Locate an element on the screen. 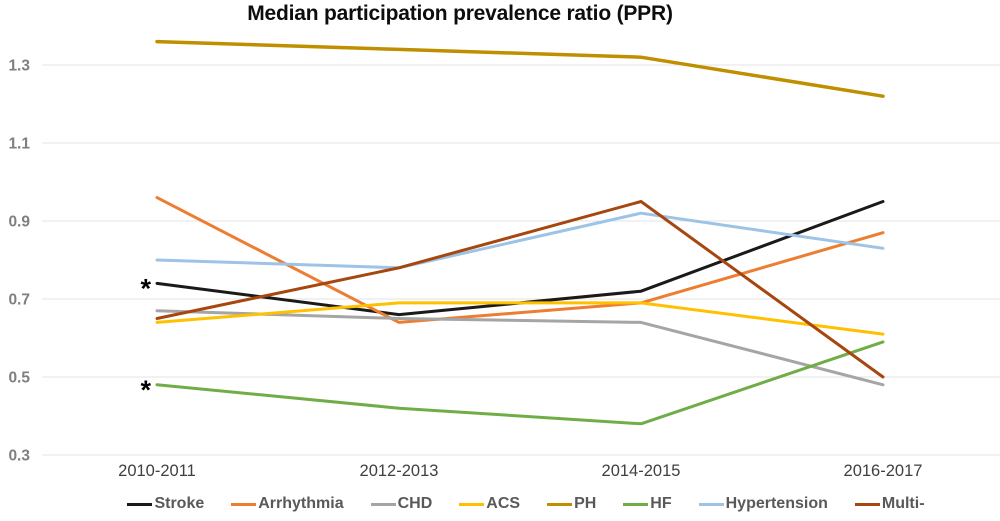 Image resolution: width=1000 pixels, height=521 pixels. legend-item-hypertension: Hypertension is located at coordinates (763, 504).